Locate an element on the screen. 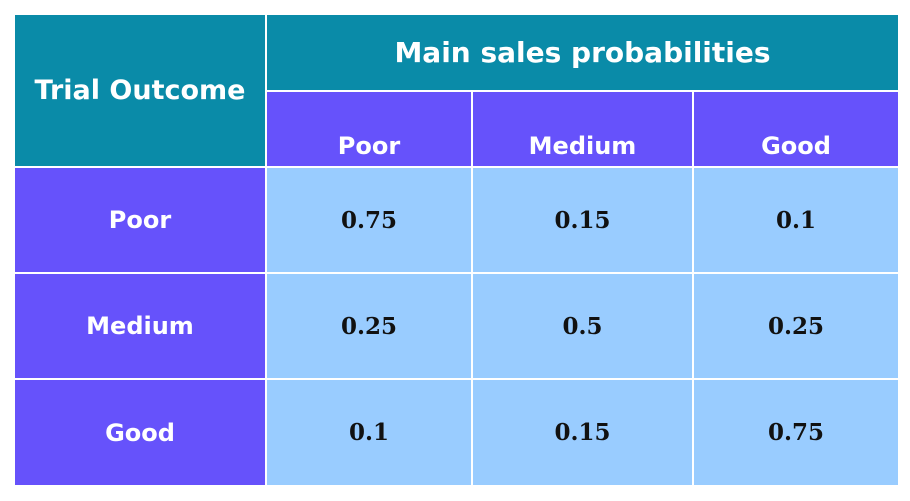 This screenshot has height=501, width=910. row-header: Trial Outcome is located at coordinates (140, 90).